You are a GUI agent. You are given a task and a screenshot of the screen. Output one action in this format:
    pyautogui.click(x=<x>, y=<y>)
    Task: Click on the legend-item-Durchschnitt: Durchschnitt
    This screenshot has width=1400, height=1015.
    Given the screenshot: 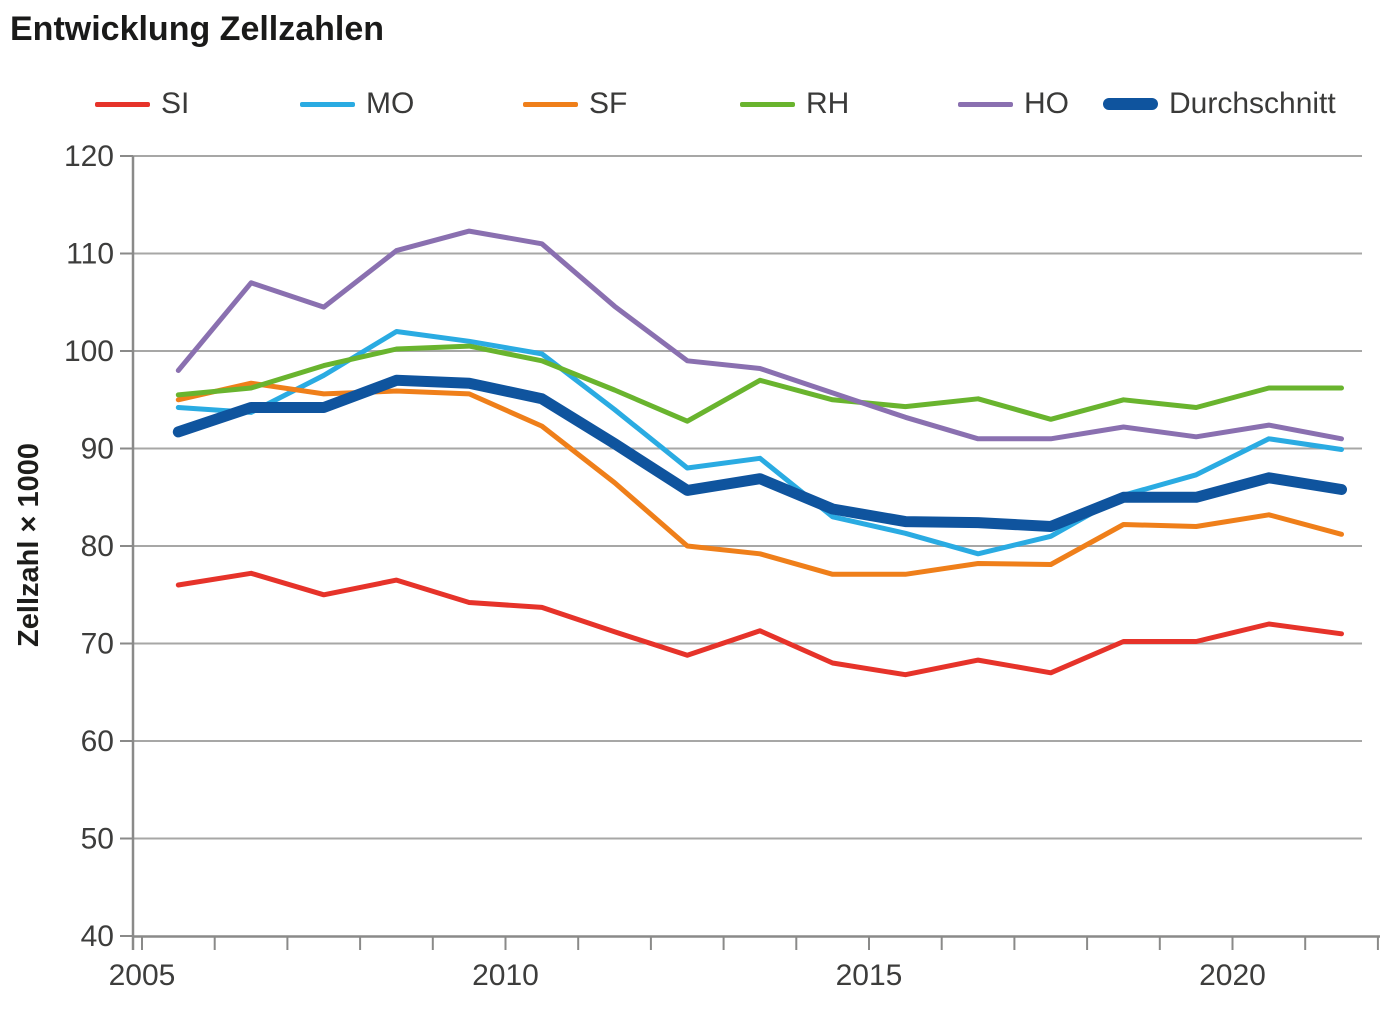 What is the action you would take?
    pyautogui.click(x=1219, y=104)
    